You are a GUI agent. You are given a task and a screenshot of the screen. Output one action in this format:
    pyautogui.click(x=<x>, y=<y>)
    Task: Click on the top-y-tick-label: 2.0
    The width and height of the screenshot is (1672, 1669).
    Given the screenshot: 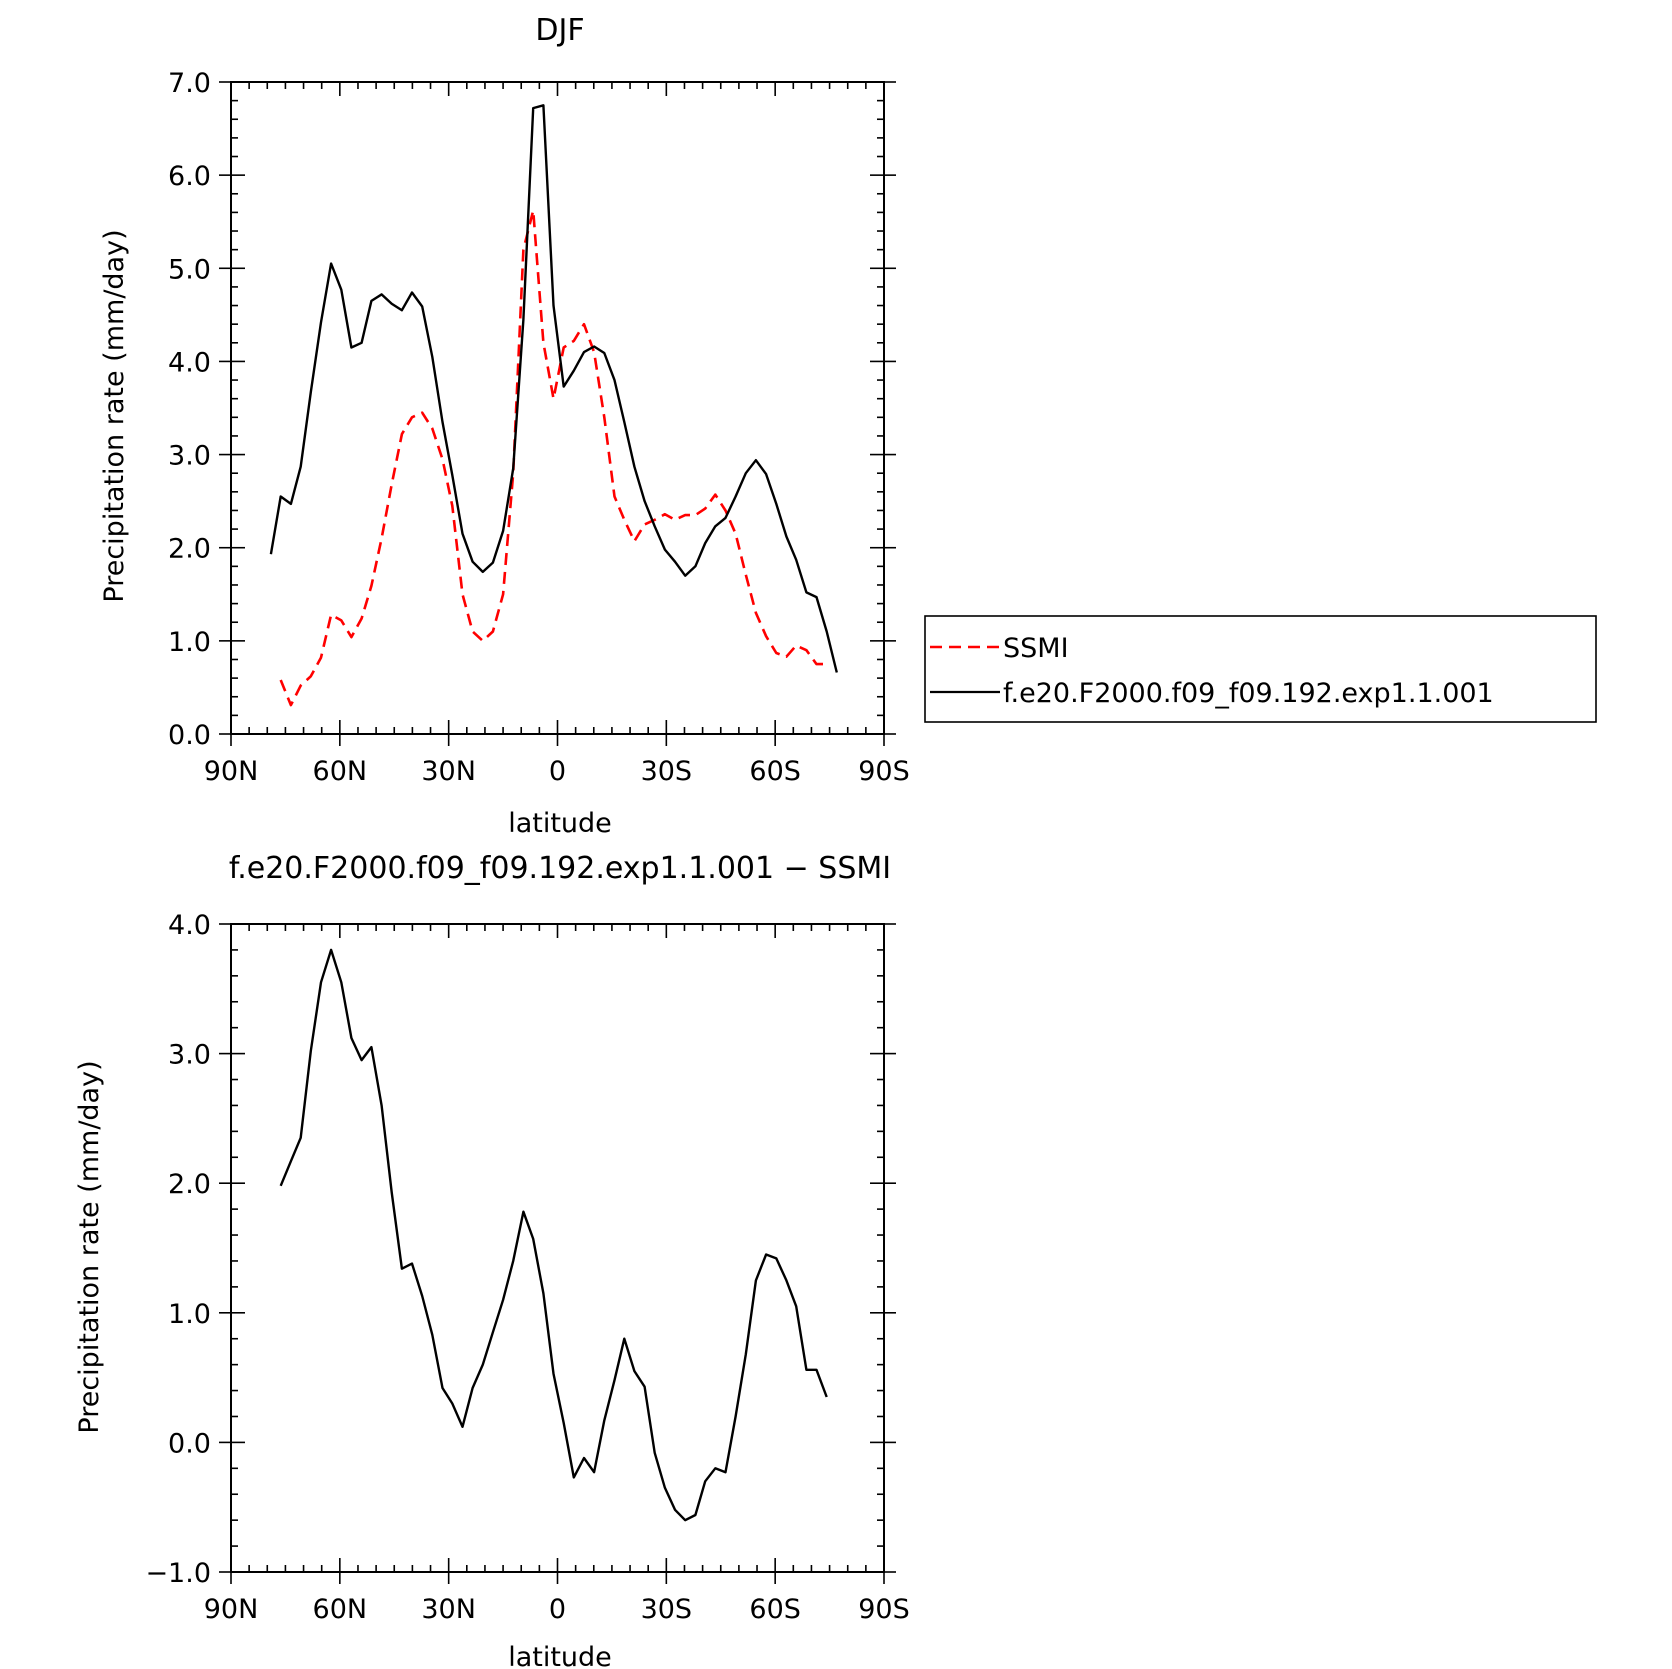 What is the action you would take?
    pyautogui.click(x=189, y=549)
    